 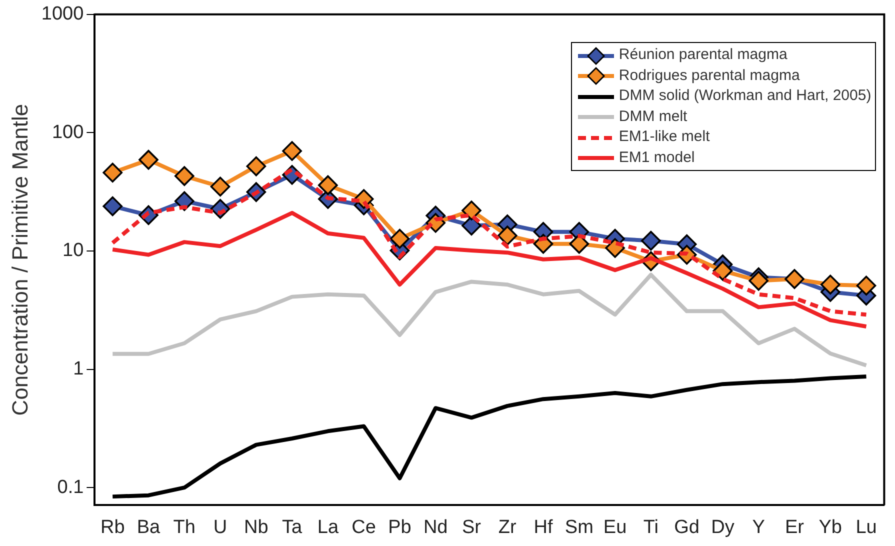 I want to click on x-tick-label: Er, so click(x=794, y=527).